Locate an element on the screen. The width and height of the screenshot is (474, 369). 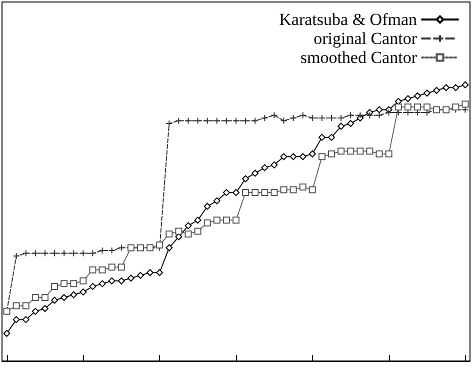
legend-label: original Cantor is located at coordinates (366, 38).